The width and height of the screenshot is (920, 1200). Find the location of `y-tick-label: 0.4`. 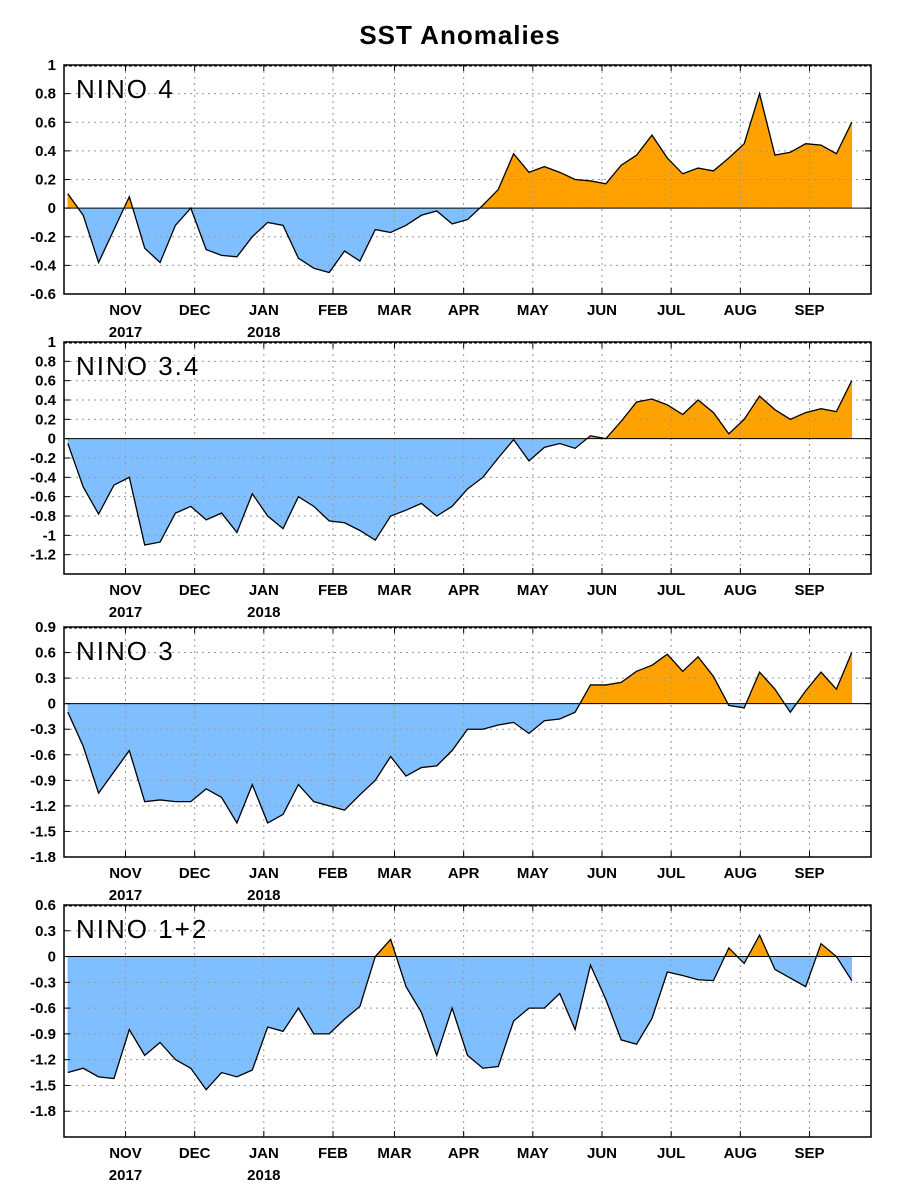

y-tick-label: 0.4 is located at coordinates (46, 400).